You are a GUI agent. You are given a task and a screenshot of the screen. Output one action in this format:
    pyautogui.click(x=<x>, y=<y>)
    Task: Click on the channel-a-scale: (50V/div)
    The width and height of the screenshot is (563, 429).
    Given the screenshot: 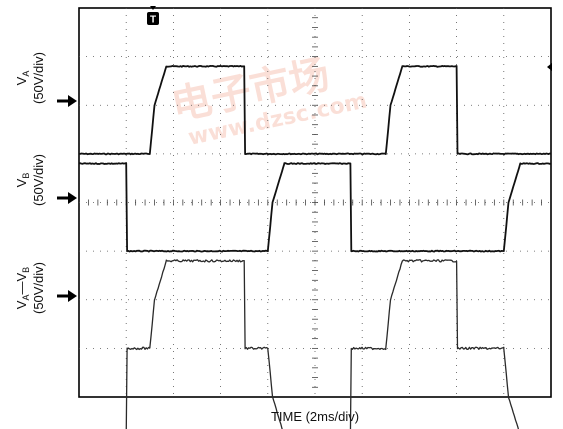 What is the action you would take?
    pyautogui.click(x=38, y=78)
    